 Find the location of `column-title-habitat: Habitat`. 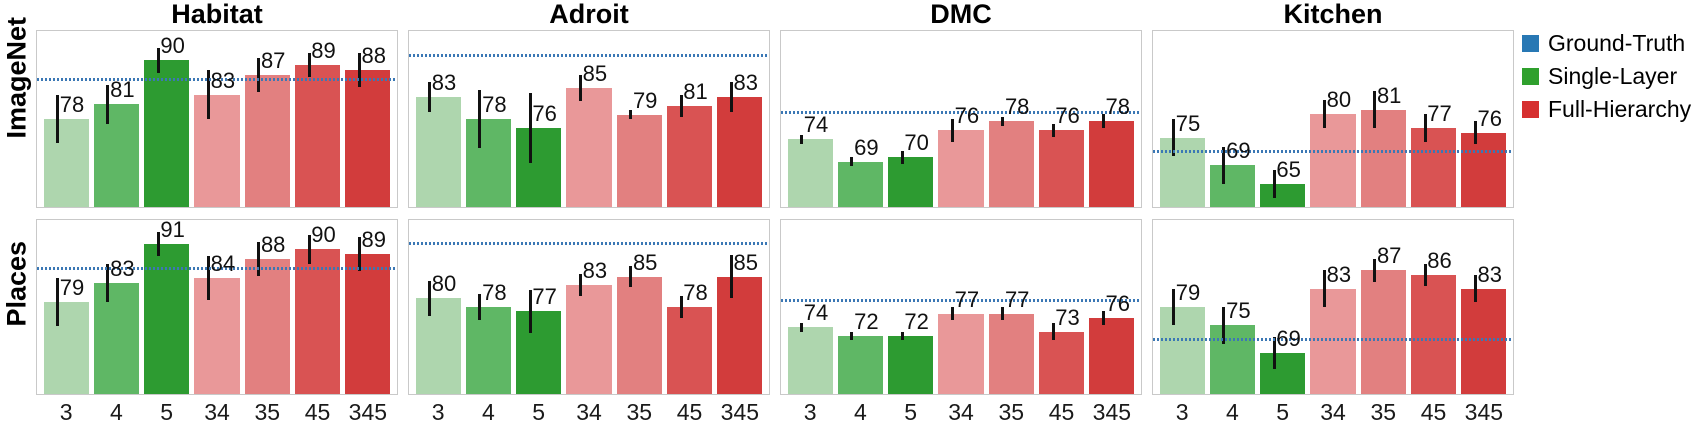

column-title-habitat: Habitat is located at coordinates (217, 14).